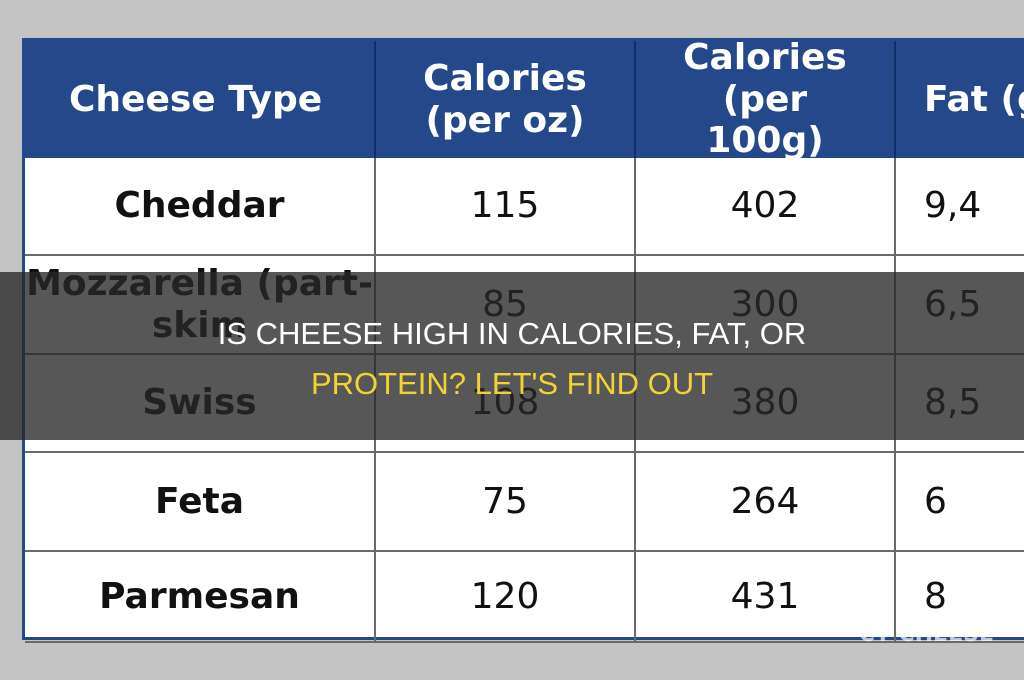 The height and width of the screenshot is (680, 1024). Describe the element at coordinates (766, 597) in the screenshot. I see `table-cell: 431` at that location.